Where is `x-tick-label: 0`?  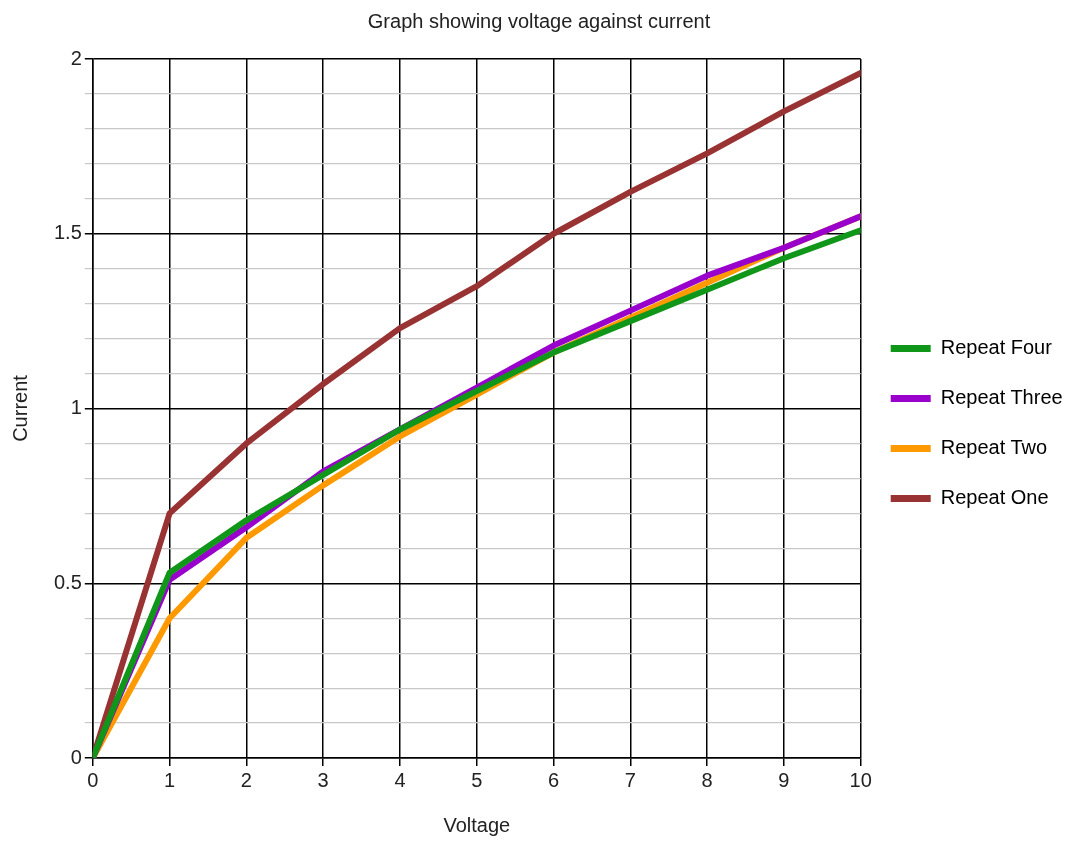
x-tick-label: 0 is located at coordinates (93, 779).